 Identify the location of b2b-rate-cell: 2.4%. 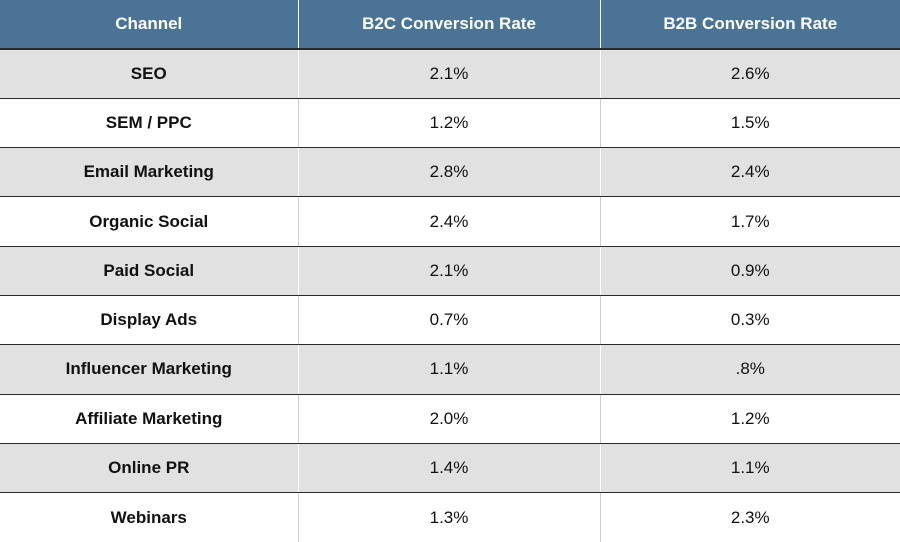
(750, 172).